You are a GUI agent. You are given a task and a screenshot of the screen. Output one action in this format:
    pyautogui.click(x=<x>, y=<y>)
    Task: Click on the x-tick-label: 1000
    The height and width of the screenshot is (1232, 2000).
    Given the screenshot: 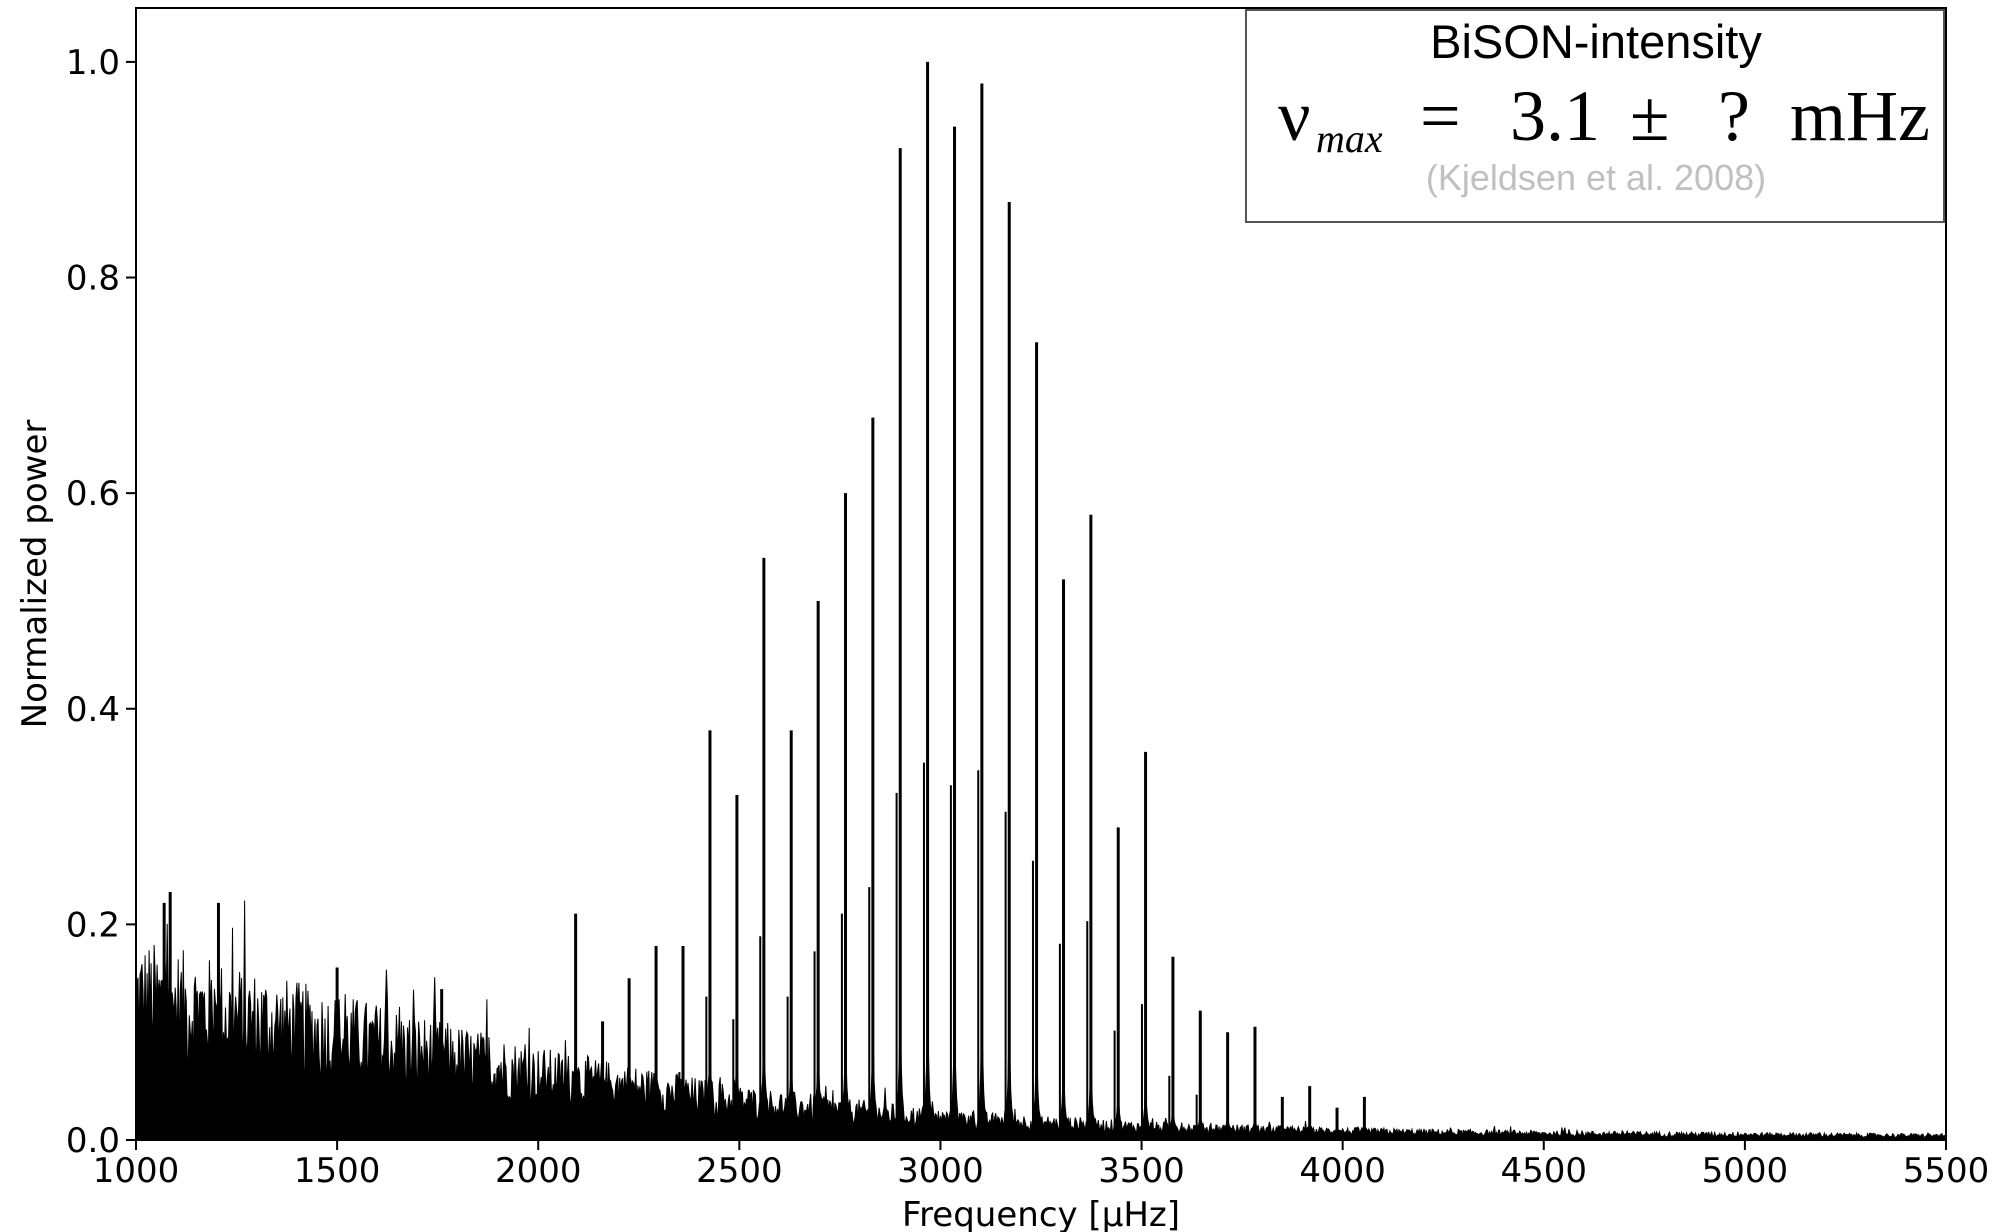 What is the action you would take?
    pyautogui.click(x=136, y=1171)
    